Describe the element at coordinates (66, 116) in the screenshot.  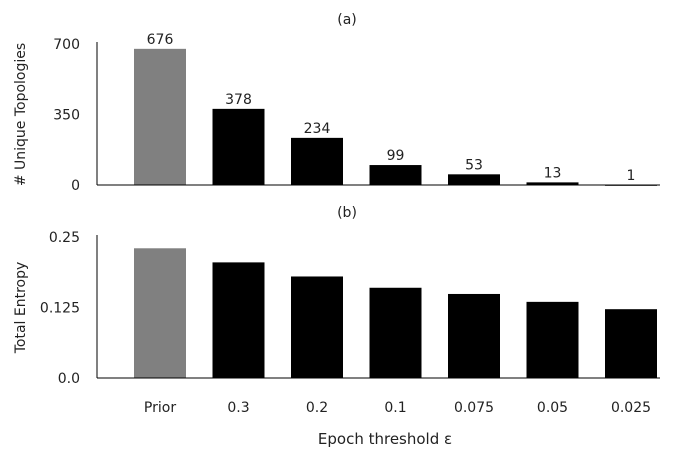
I see `panel-a-y-tick-label: 350` at that location.